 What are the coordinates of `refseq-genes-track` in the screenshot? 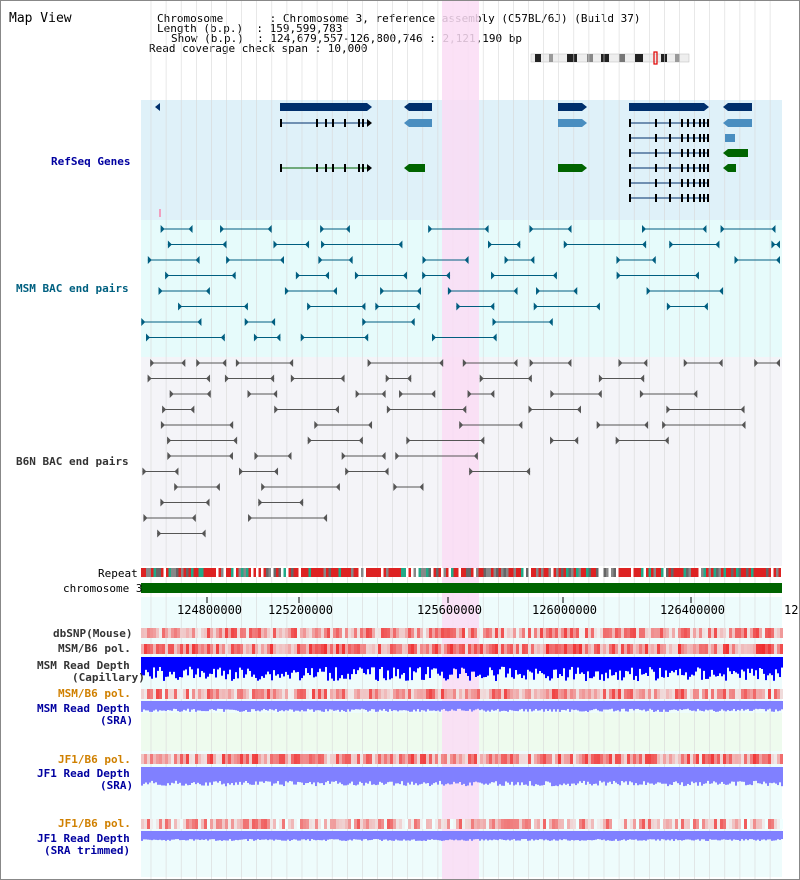 It's located at (453, 160).